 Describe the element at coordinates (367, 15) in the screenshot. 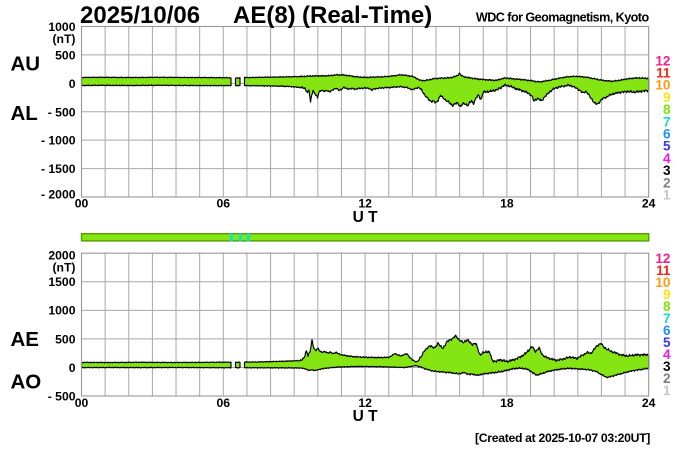

I see `svg-text: (Real-Time)` at that location.